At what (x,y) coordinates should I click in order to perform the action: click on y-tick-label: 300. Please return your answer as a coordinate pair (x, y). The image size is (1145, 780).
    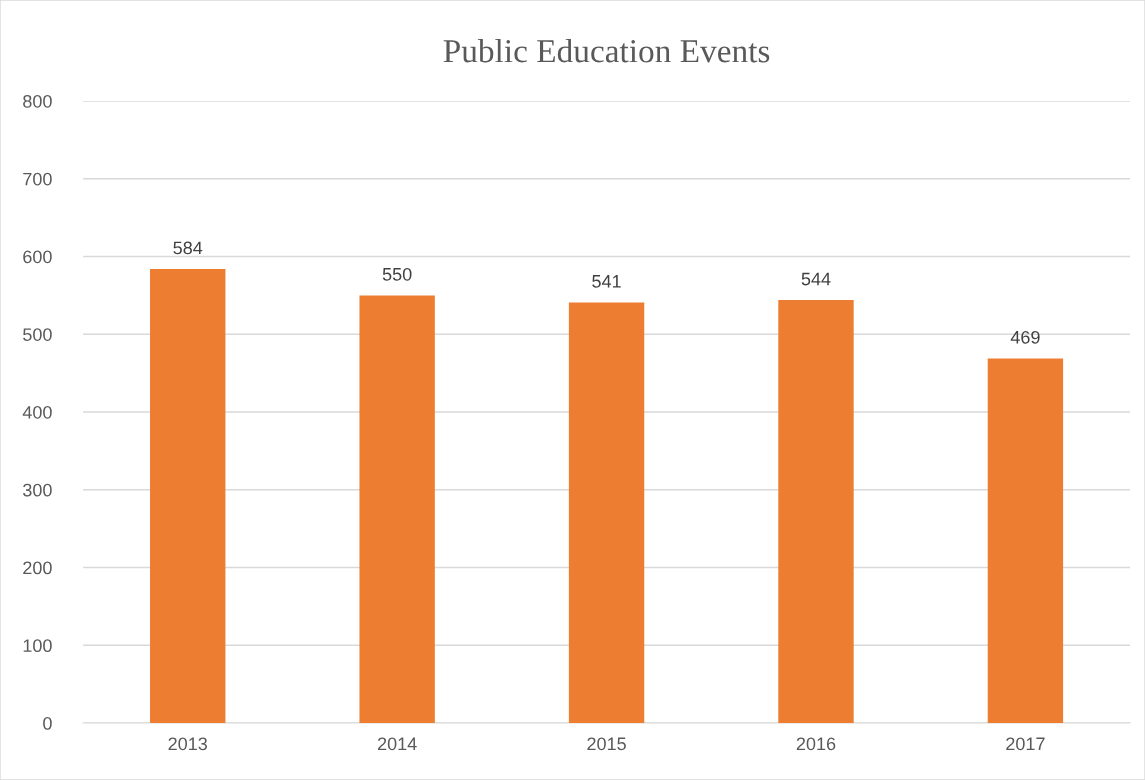
    Looking at the image, I should click on (37, 490).